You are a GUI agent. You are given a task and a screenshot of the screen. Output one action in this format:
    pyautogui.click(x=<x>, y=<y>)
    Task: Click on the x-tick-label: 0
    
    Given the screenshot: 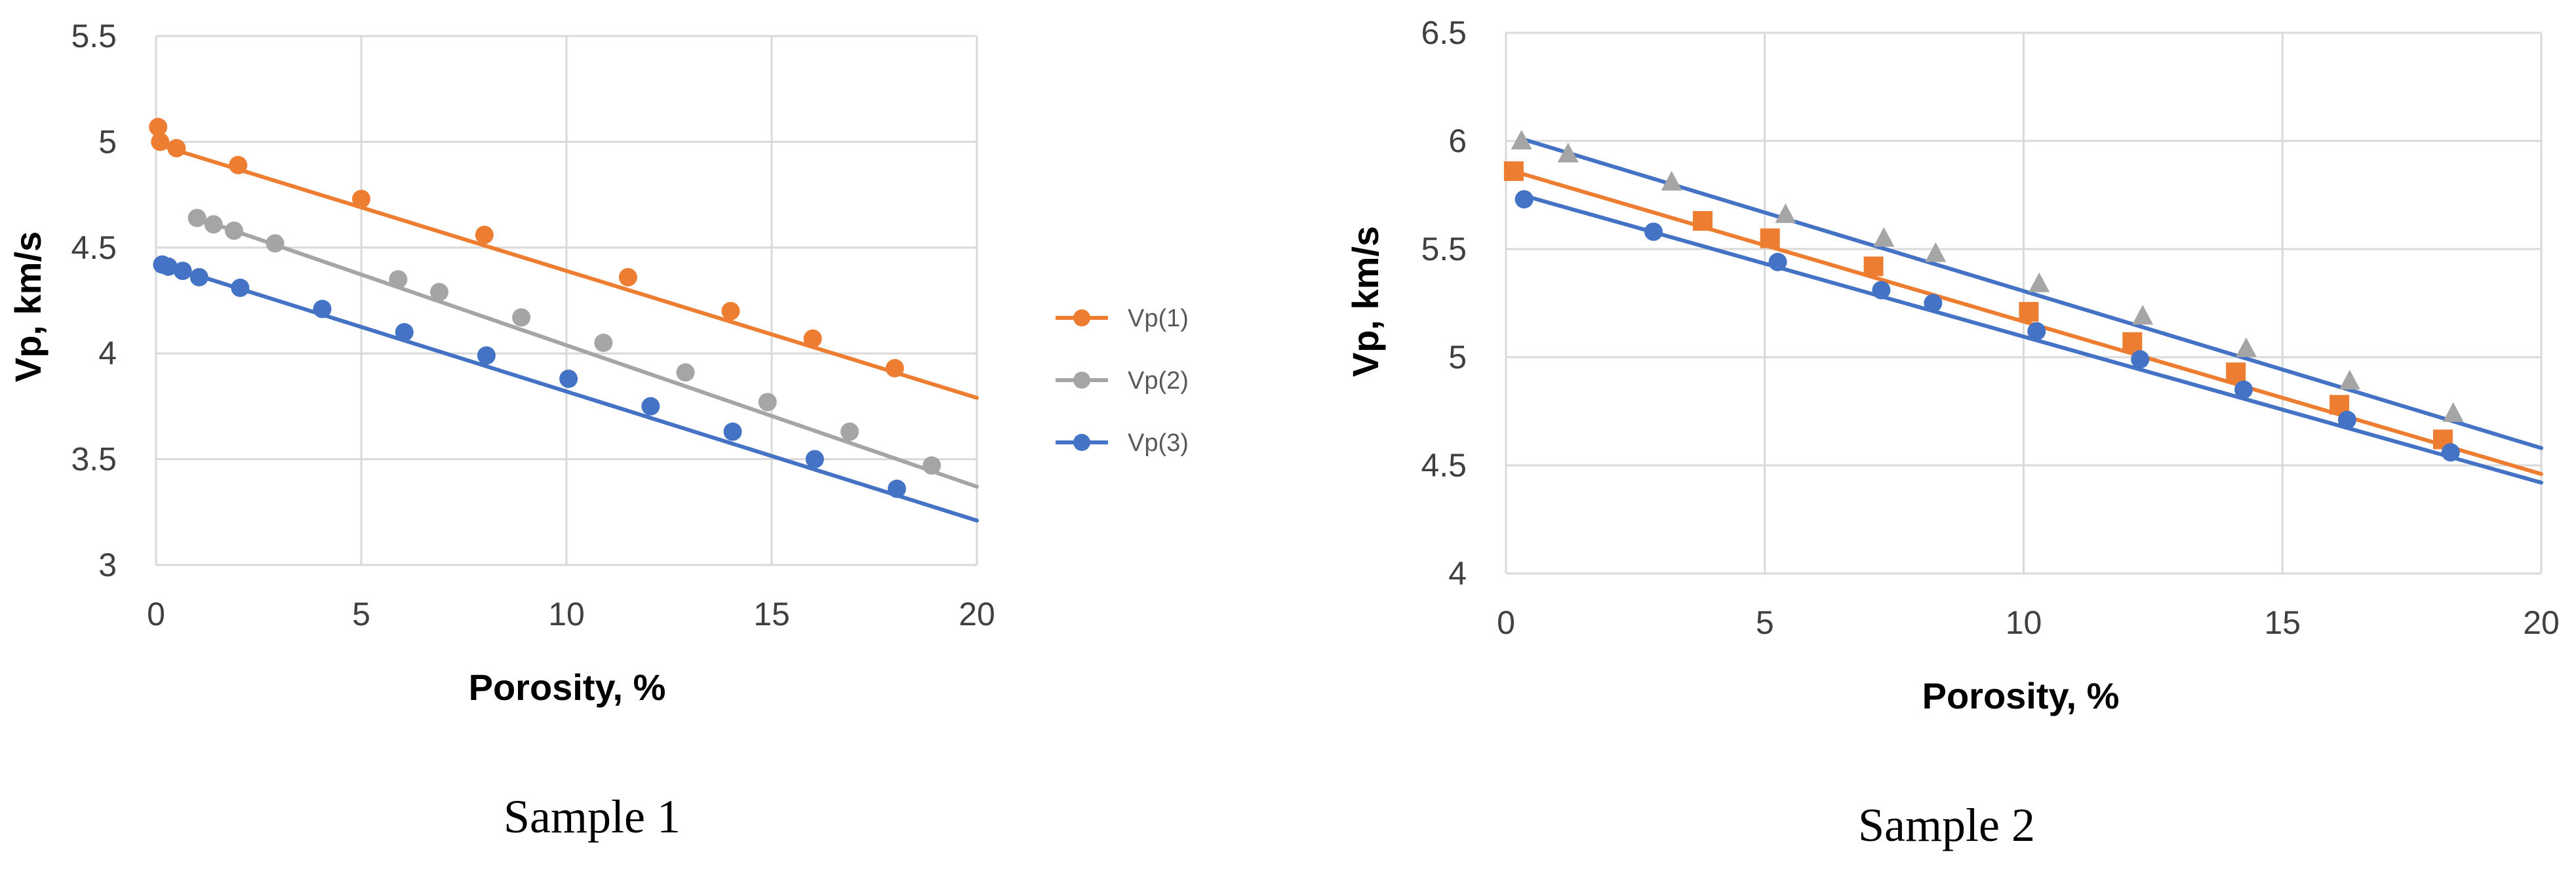 What is the action you would take?
    pyautogui.click(x=156, y=614)
    